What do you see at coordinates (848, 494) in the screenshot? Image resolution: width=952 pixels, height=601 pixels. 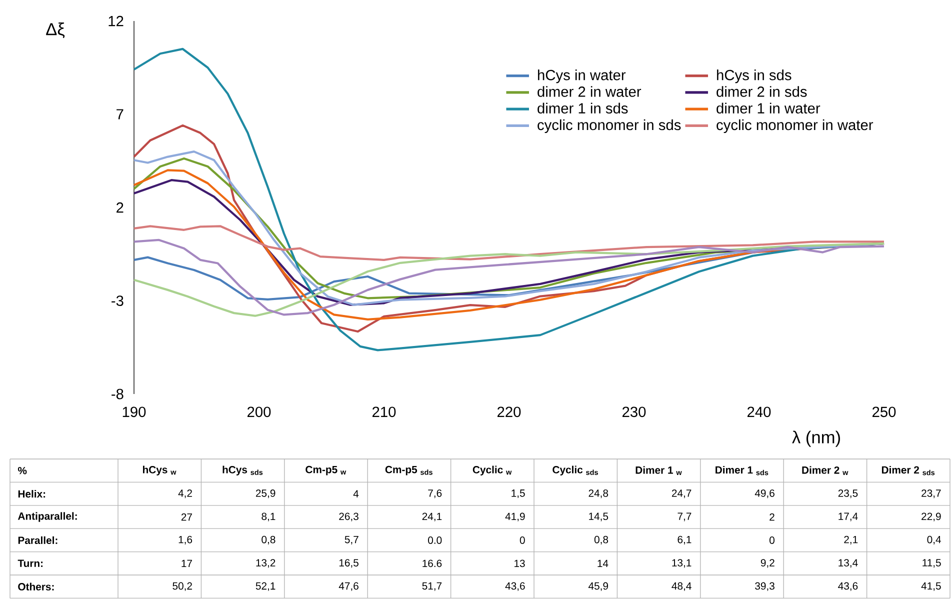 I see `text: 23,5` at bounding box center [848, 494].